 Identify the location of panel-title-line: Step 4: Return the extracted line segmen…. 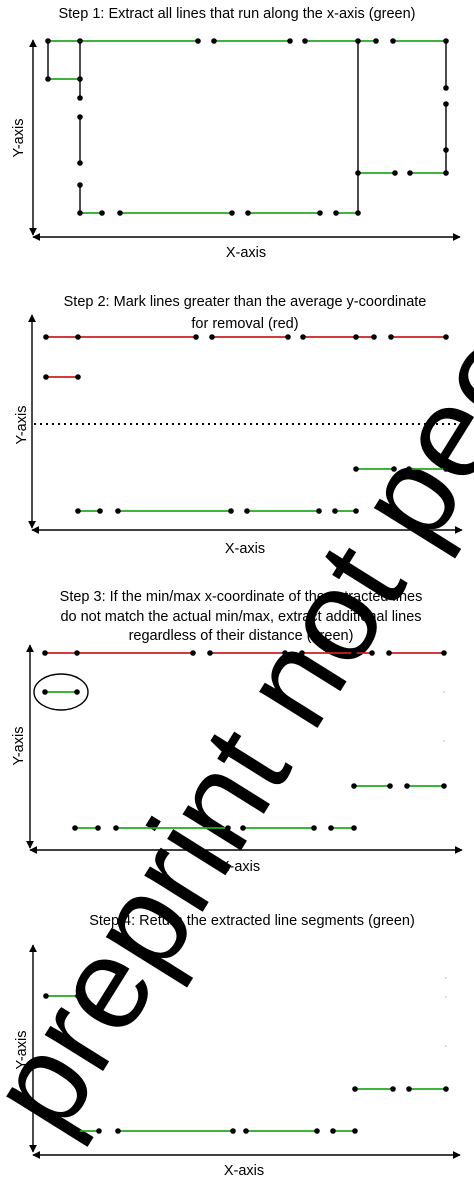
(252, 921).